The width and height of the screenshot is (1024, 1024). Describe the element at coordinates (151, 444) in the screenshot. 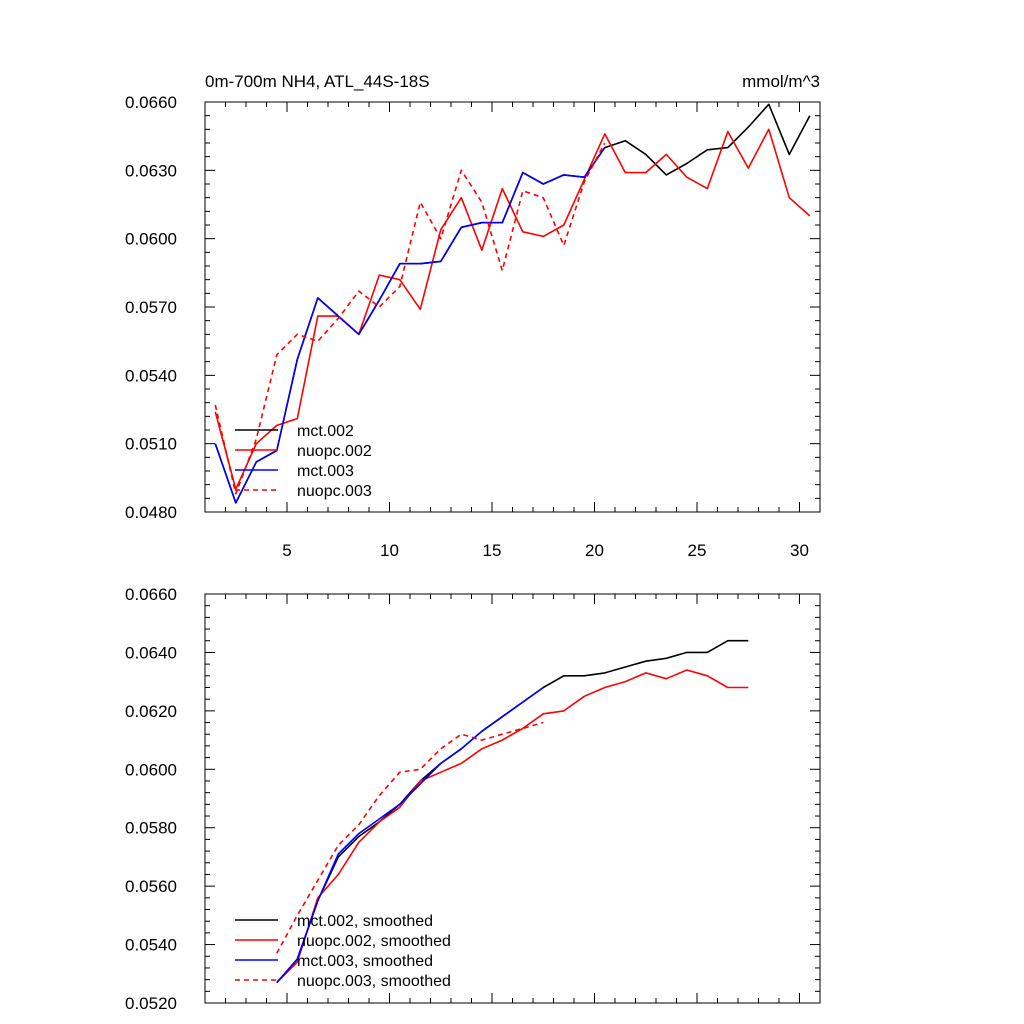

I see `y-tick-label: 0.0510` at that location.